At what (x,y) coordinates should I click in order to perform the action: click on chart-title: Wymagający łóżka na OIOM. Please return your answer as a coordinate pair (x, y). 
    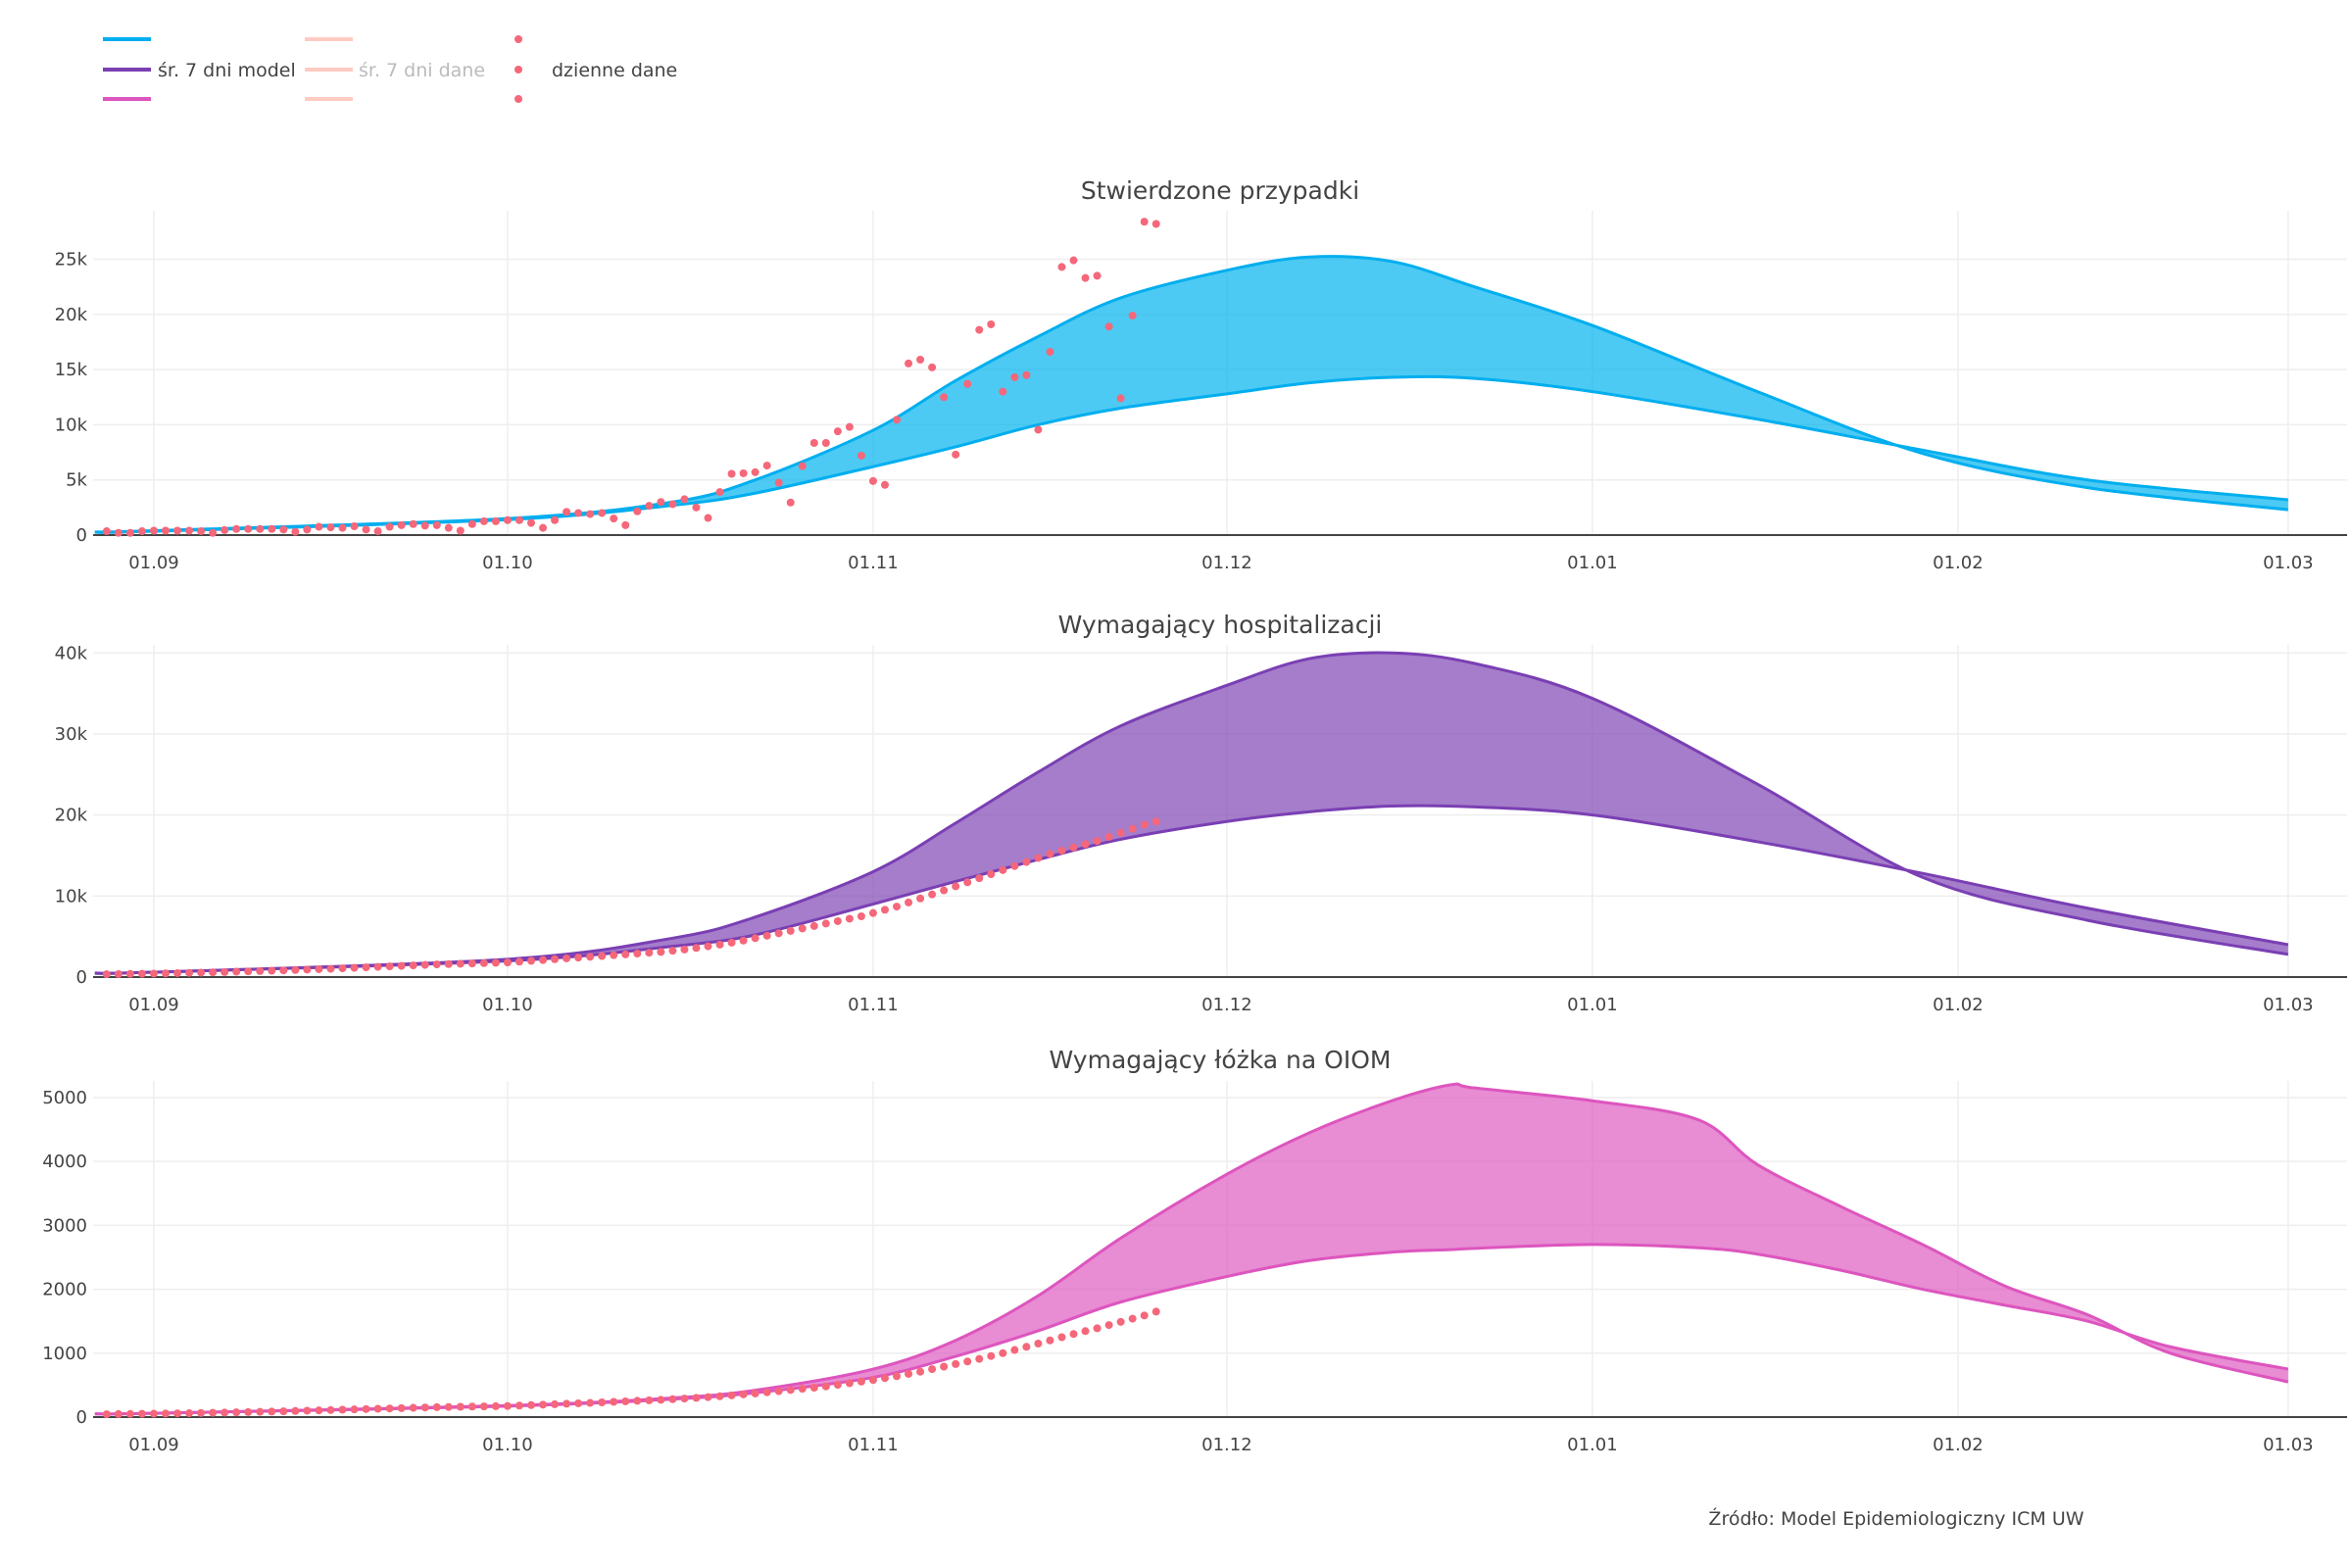
    Looking at the image, I should click on (1221, 1060).